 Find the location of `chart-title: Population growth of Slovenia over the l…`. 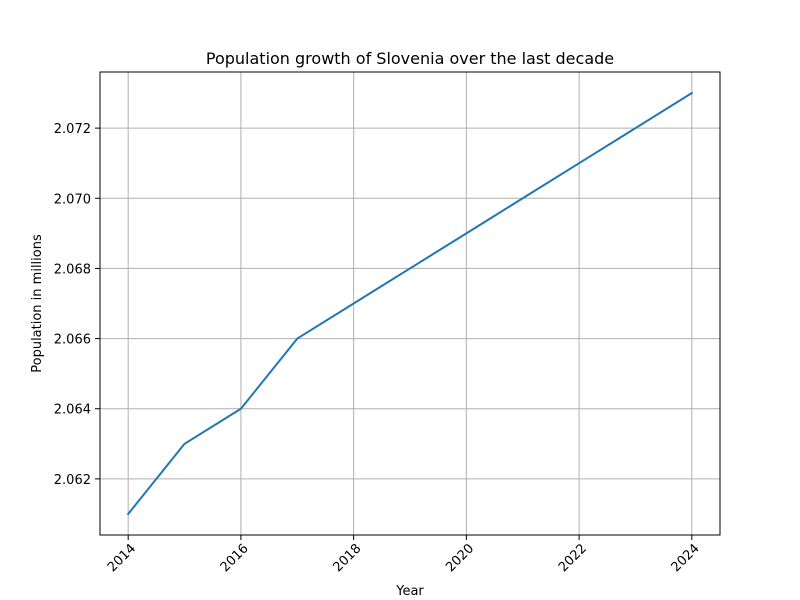

chart-title: Population growth of Slovenia over the l… is located at coordinates (410, 58).